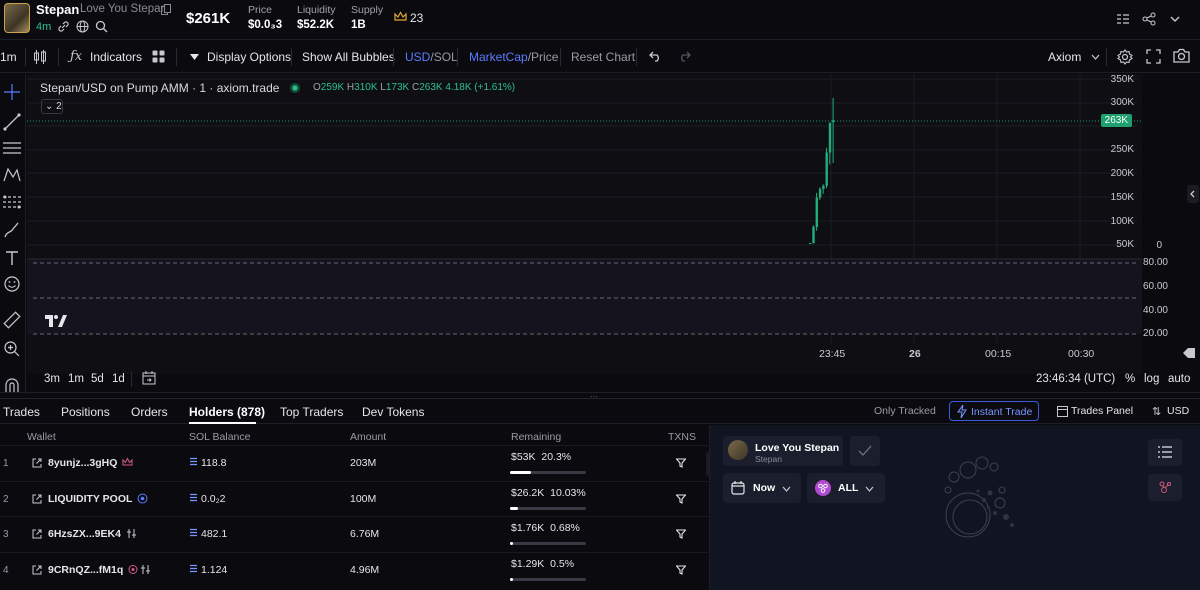 The height and width of the screenshot is (590, 1200). What do you see at coordinates (393, 412) in the screenshot?
I see `tab-dev-tokens: Dev Tokens` at bounding box center [393, 412].